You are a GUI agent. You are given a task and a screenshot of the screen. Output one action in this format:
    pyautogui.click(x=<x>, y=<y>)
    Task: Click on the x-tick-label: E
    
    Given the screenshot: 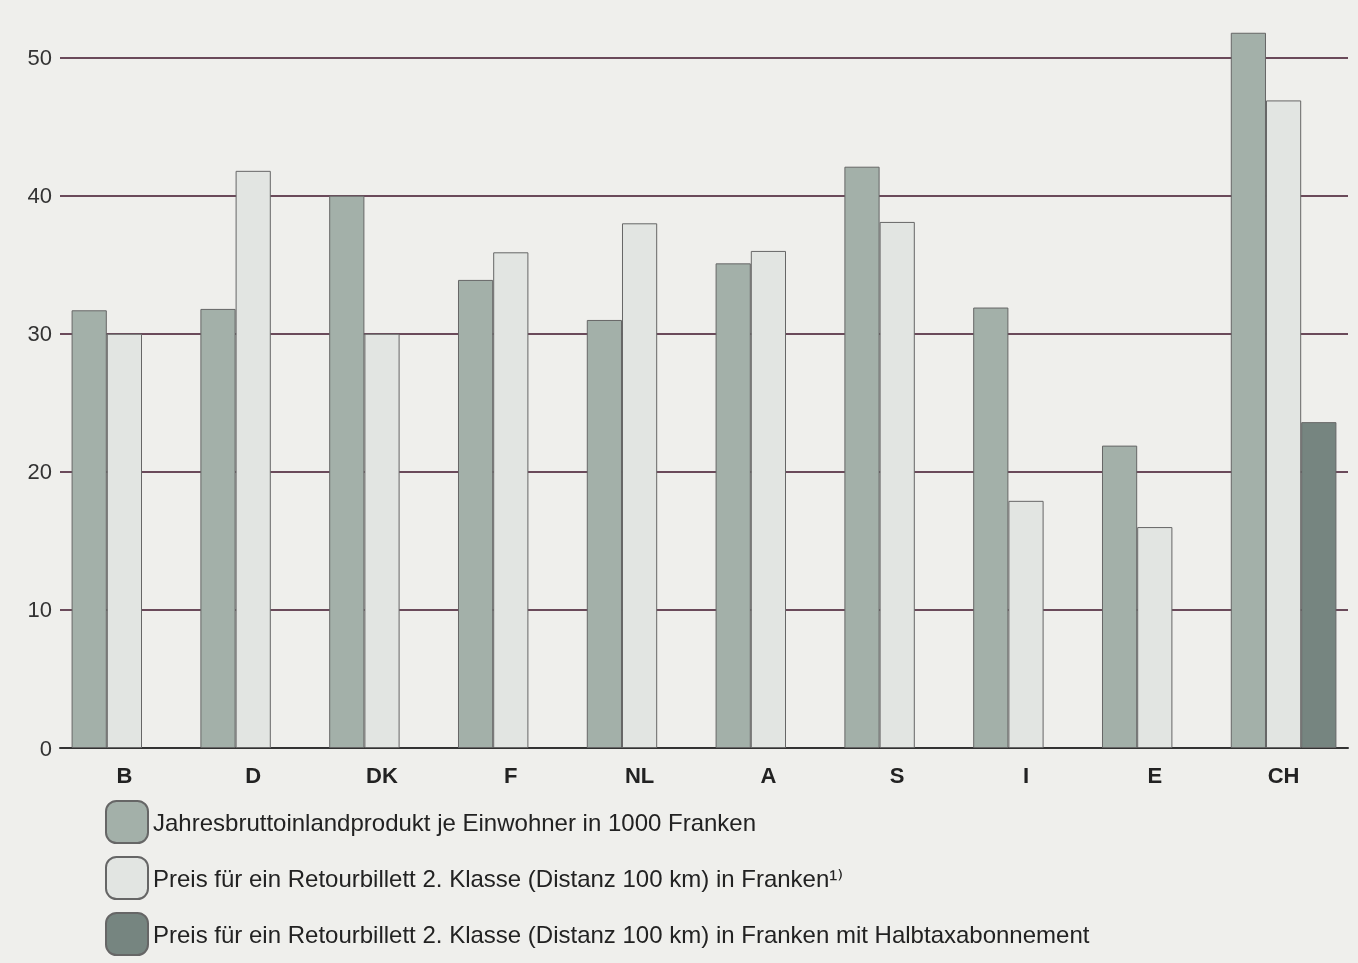 What is the action you would take?
    pyautogui.click(x=1155, y=775)
    